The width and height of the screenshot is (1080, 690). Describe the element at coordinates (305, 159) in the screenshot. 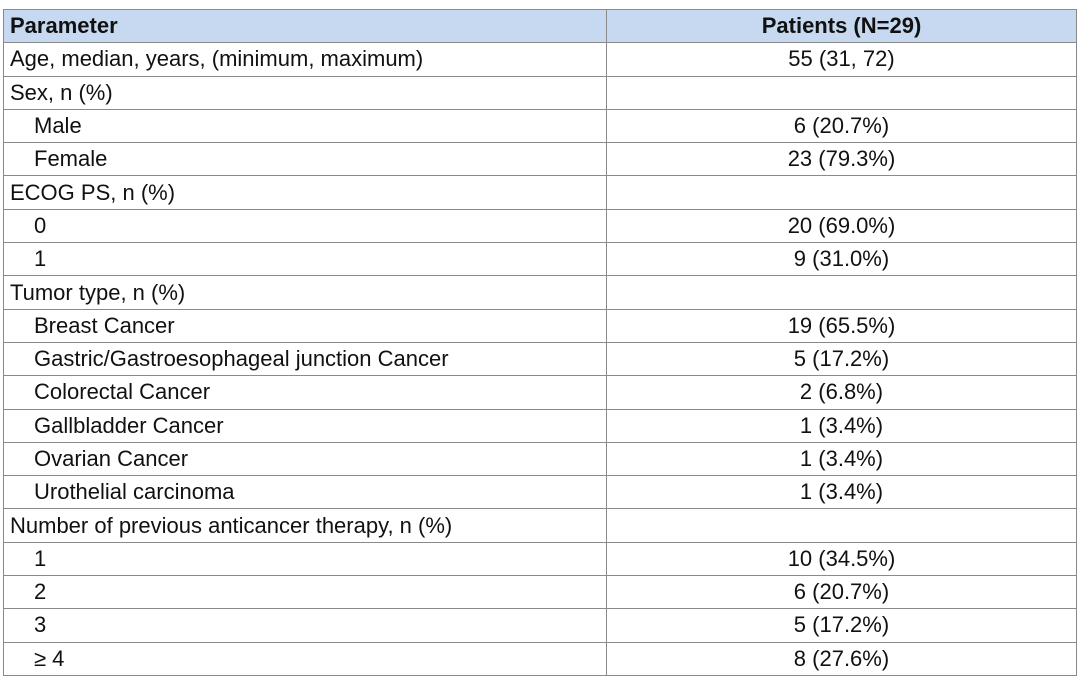

I see `parameter-cell: Female` at that location.